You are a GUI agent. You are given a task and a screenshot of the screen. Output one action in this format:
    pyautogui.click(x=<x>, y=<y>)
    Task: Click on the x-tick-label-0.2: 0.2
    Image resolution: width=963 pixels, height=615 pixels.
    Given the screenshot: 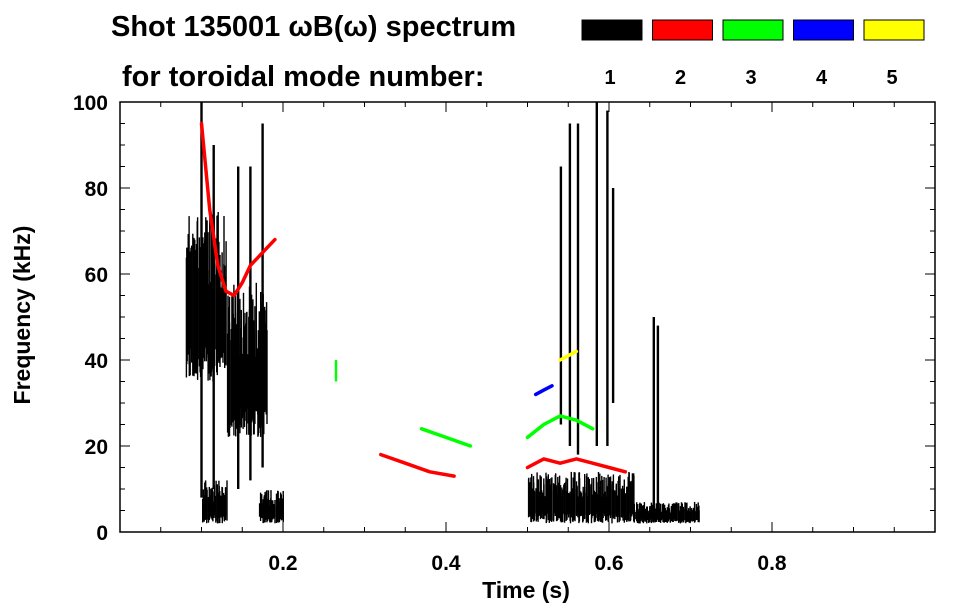 What is the action you would take?
    pyautogui.click(x=282, y=563)
    